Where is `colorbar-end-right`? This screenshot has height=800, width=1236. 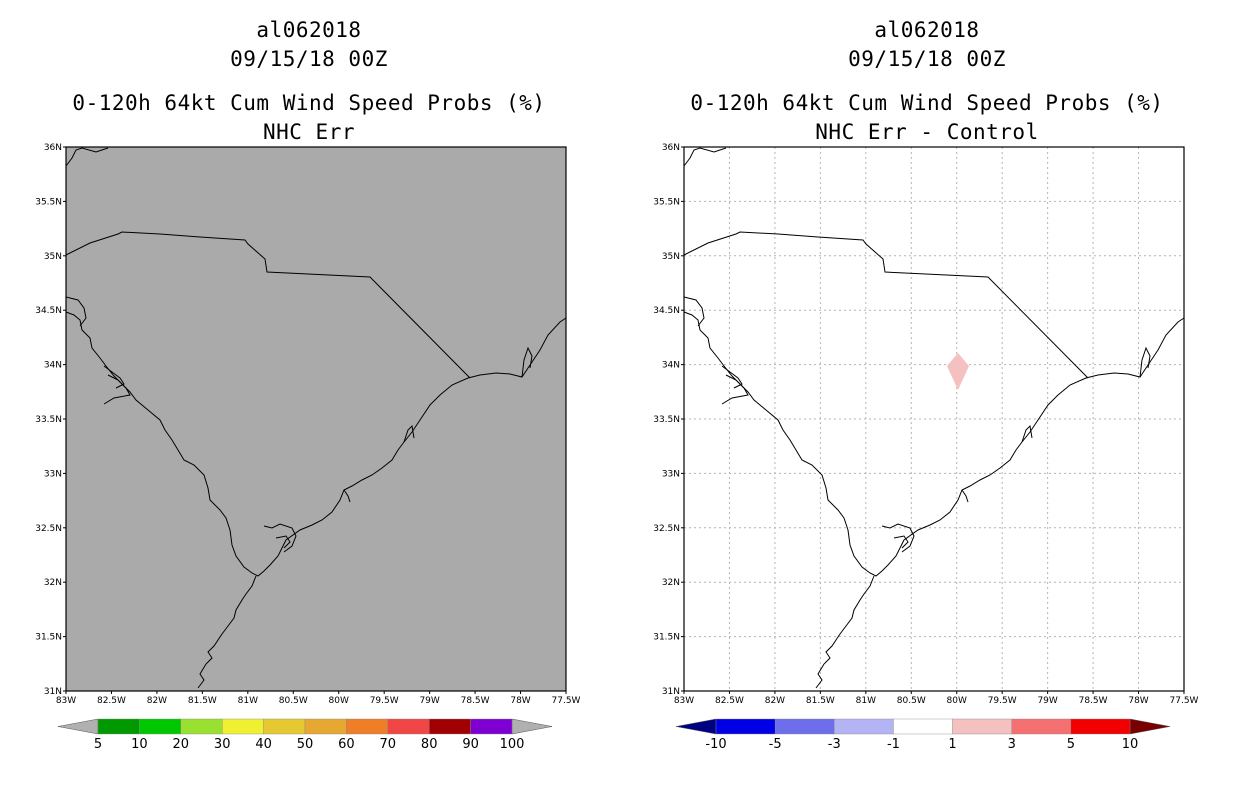
colorbar-end-right is located at coordinates (1150, 726).